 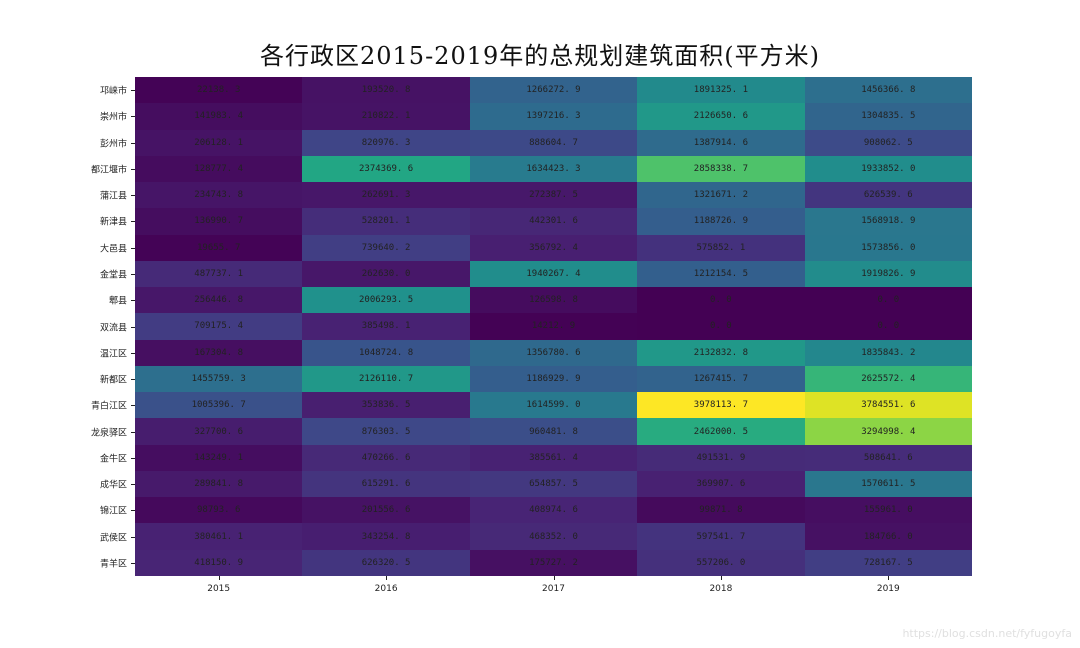 I want to click on heatmap-cell: 1940267. 4, so click(x=553, y=274).